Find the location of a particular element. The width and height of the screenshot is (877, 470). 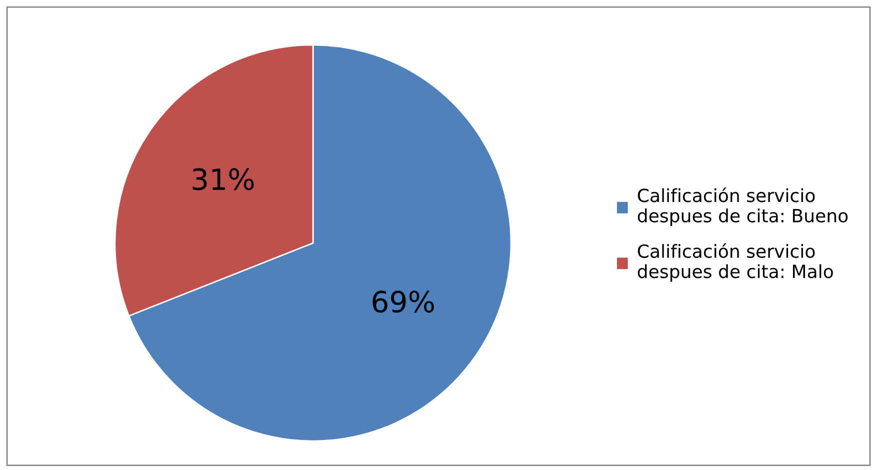

data-label: 69% is located at coordinates (403, 301).